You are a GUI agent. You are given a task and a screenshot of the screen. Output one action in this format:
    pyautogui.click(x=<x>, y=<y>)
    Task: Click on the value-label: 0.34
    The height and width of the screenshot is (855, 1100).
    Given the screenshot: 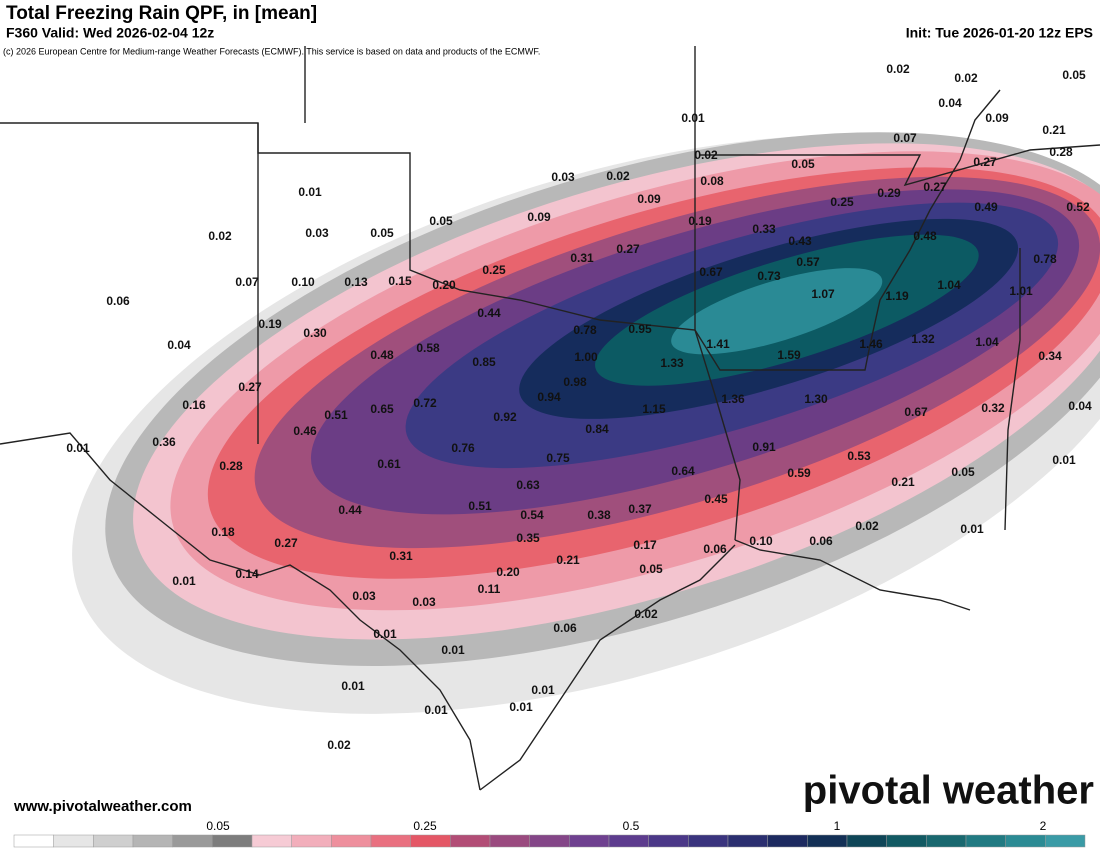 What is the action you would take?
    pyautogui.click(x=1050, y=356)
    